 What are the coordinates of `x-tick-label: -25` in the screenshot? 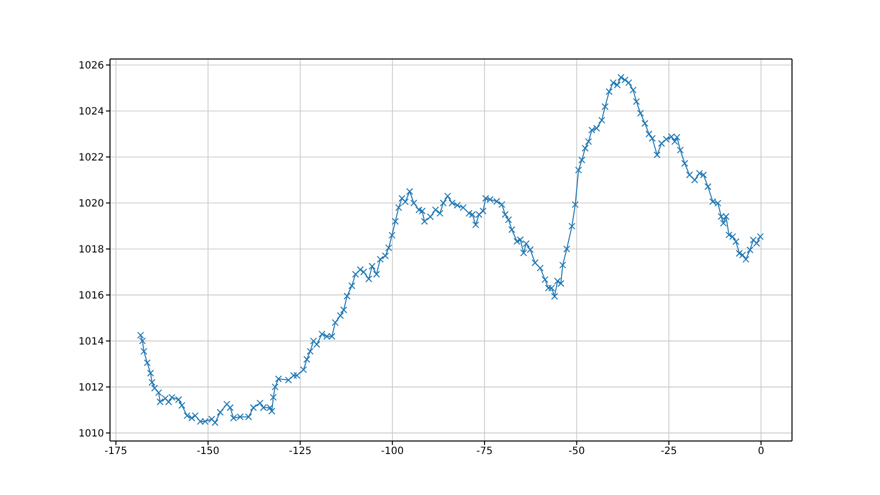 It's located at (669, 452).